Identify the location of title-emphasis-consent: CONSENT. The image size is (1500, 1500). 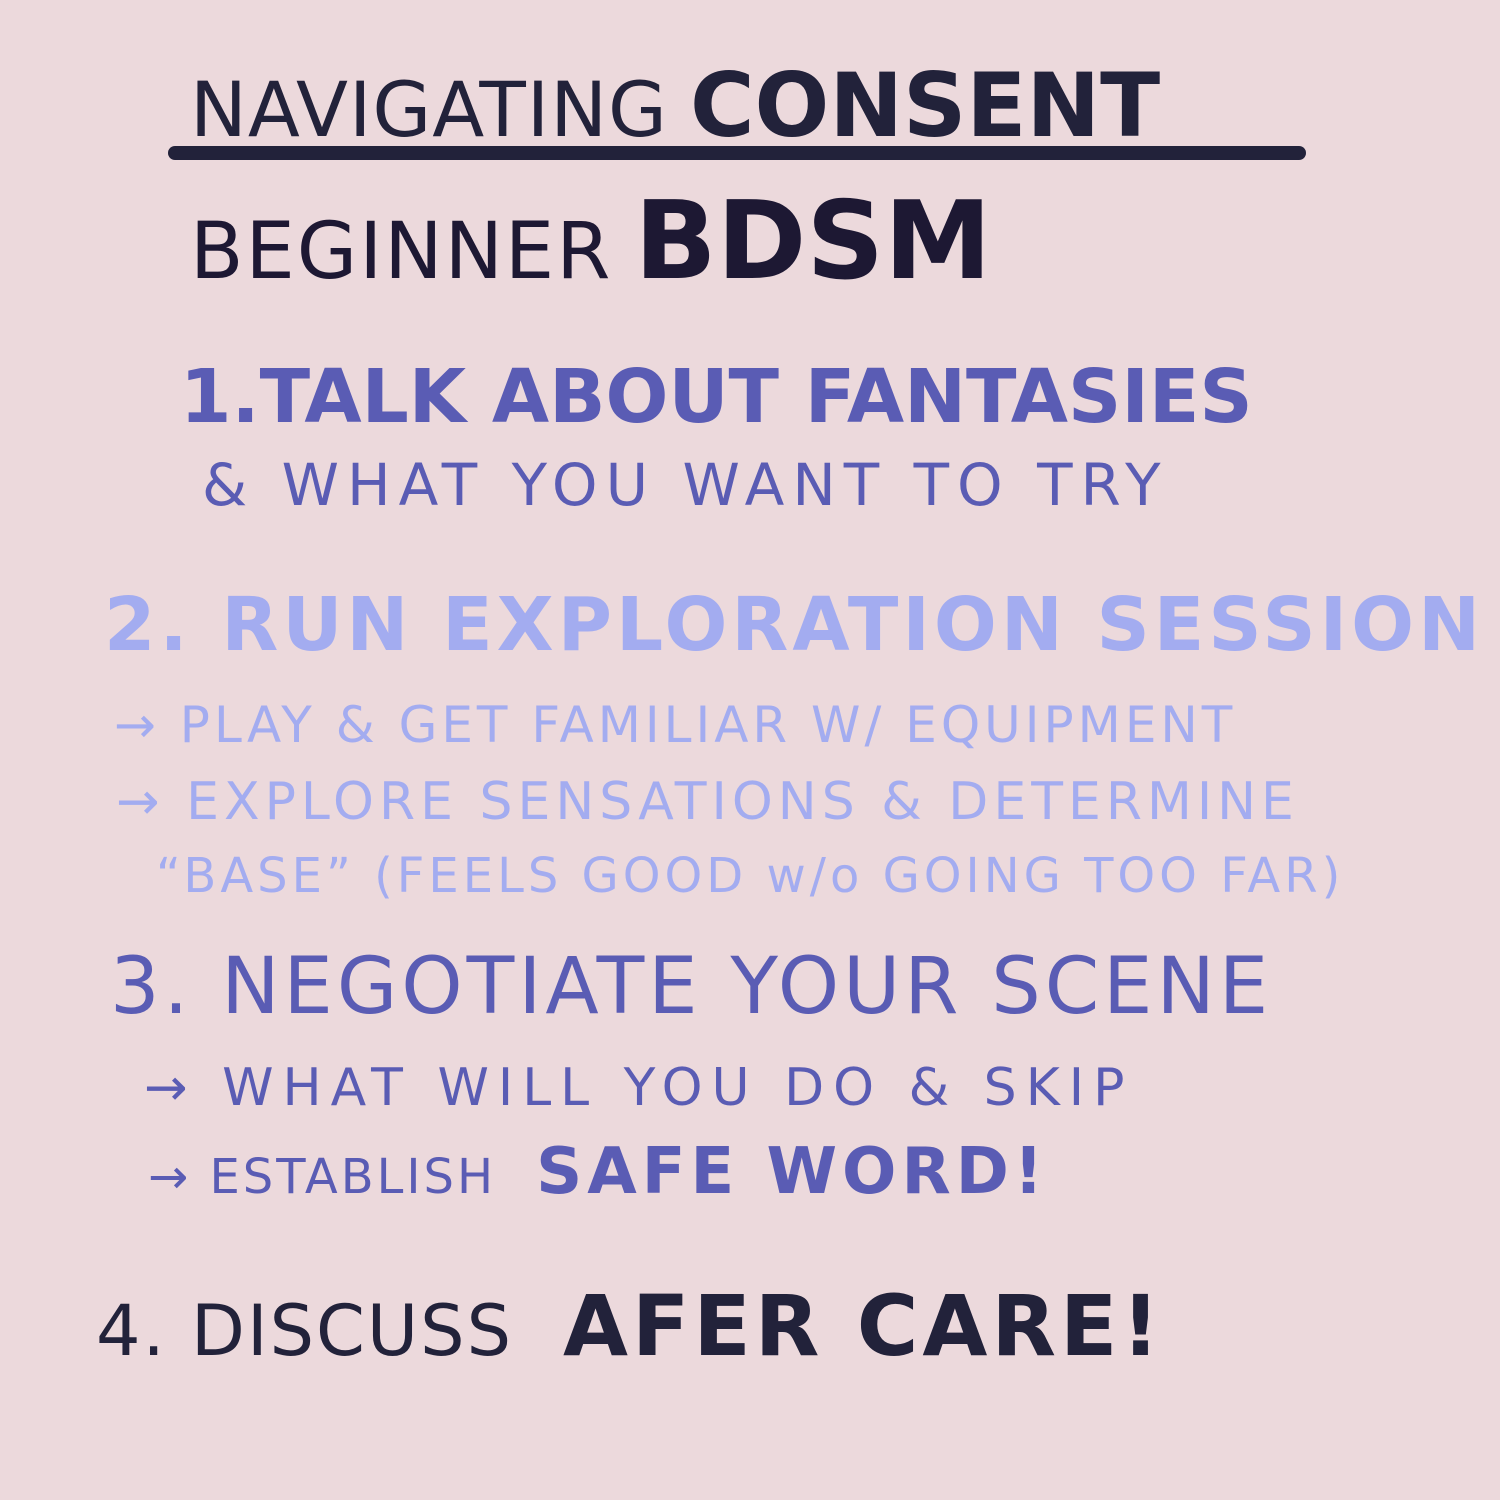
(925, 105).